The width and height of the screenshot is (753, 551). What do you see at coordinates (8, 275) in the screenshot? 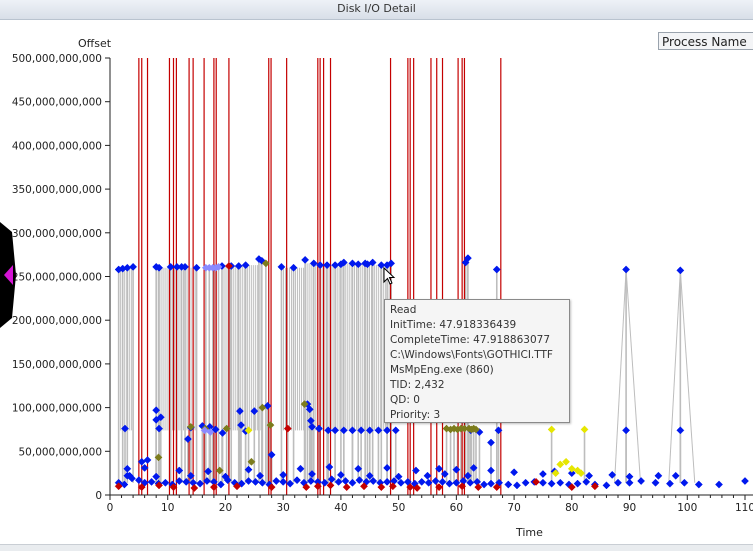
I see `collapse-handle-icon` at bounding box center [8, 275].